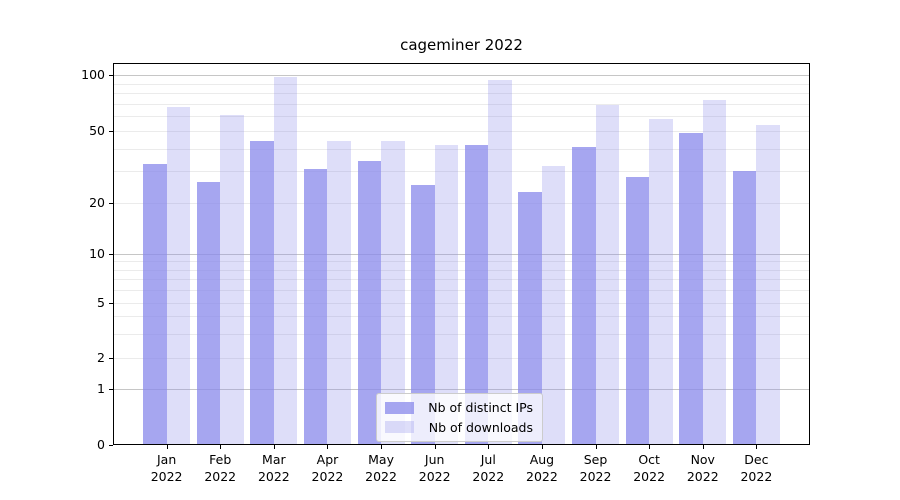  What do you see at coordinates (97, 202) in the screenshot?
I see `y-tick-label: 20` at bounding box center [97, 202].